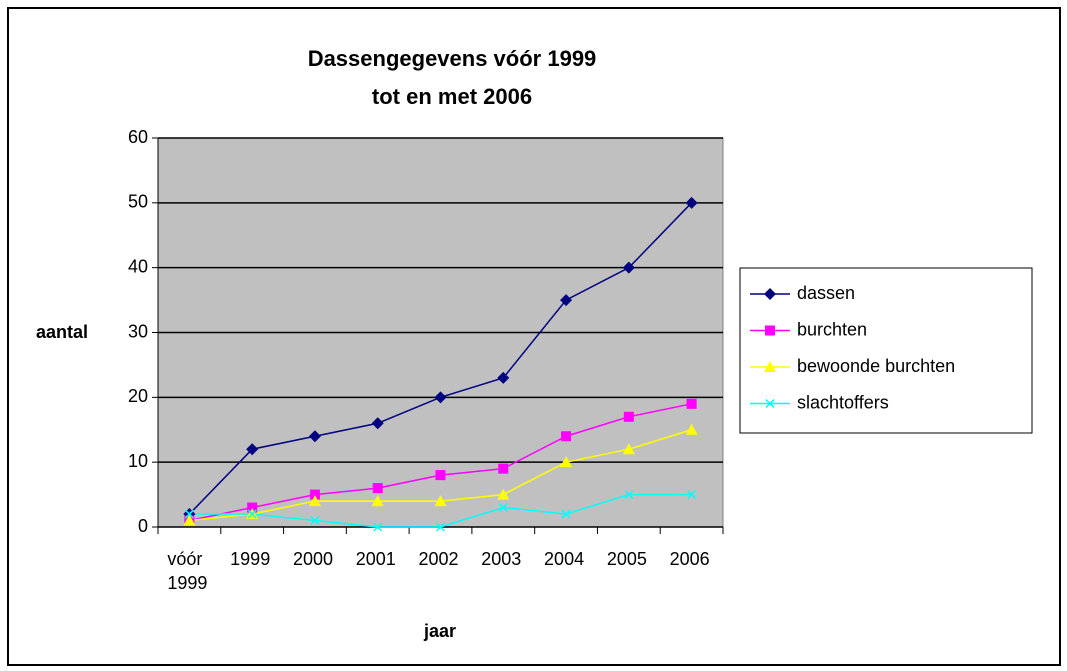 The width and height of the screenshot is (1067, 671). What do you see at coordinates (312, 559) in the screenshot?
I see `x-tick-label: 2000` at bounding box center [312, 559].